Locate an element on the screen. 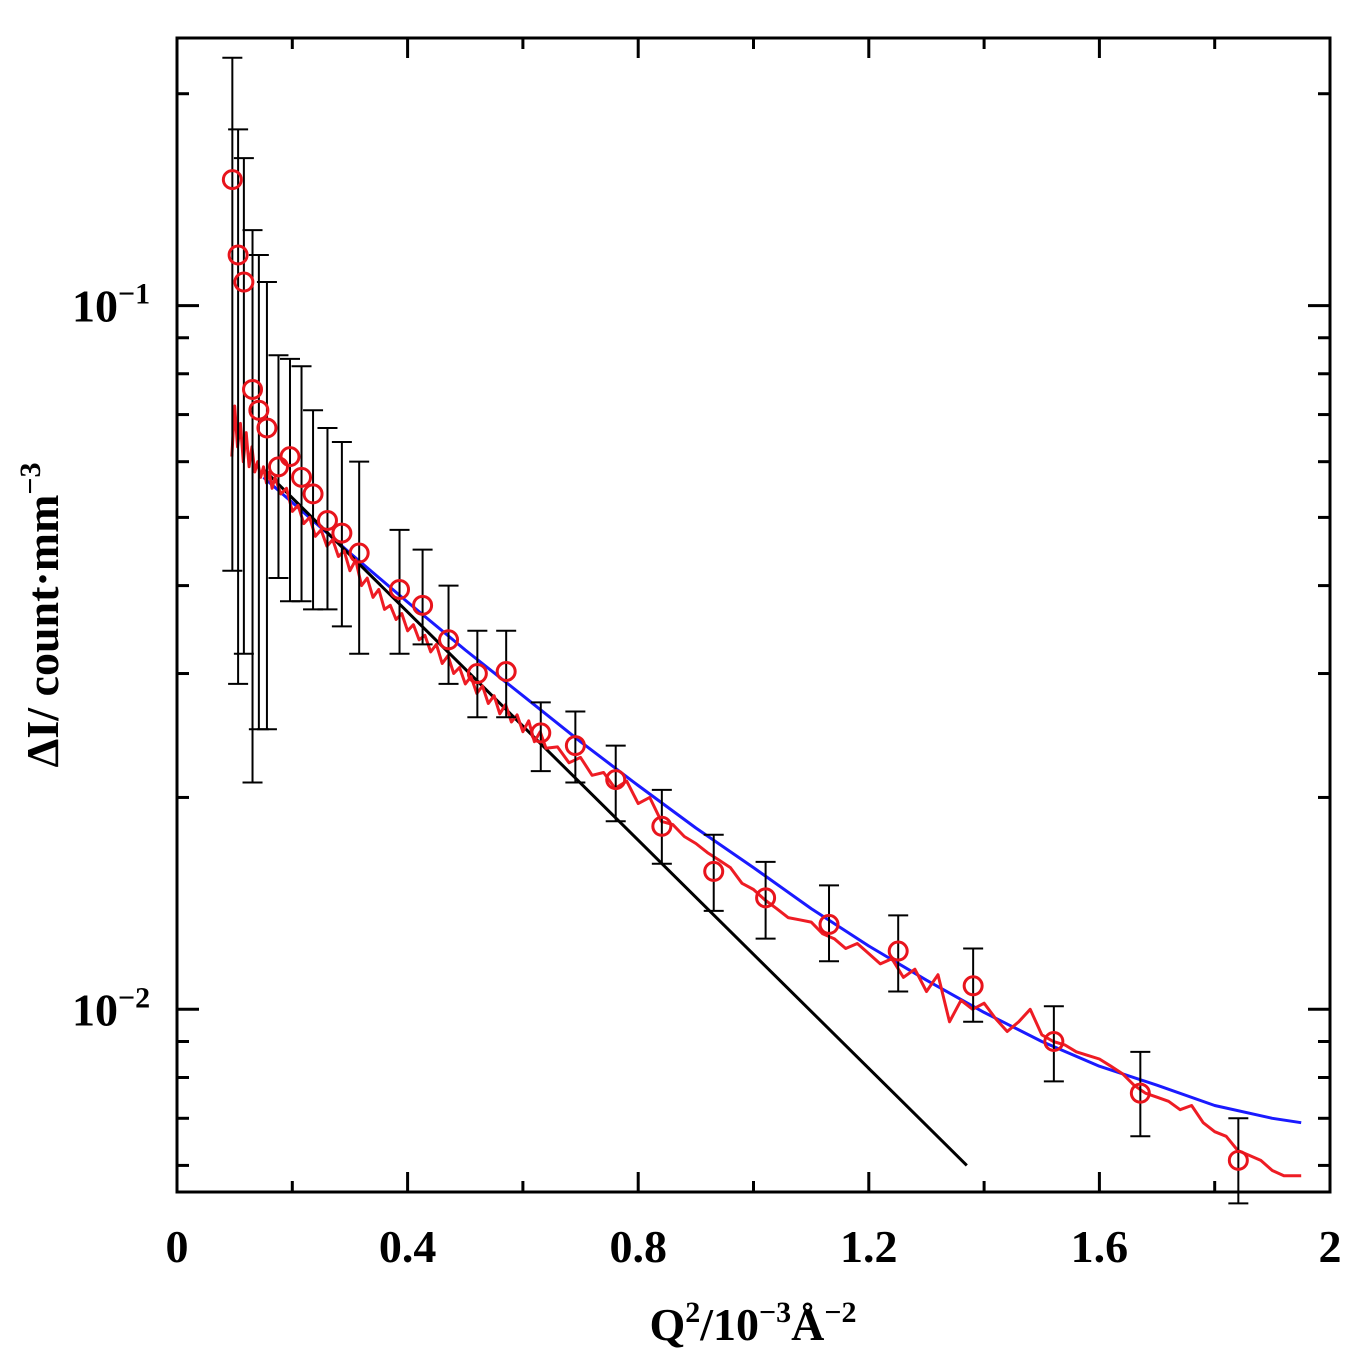 Image resolution: width=1371 pixels, height=1371 pixels. y-tick-label: 10⁻¹ is located at coordinates (111, 305).